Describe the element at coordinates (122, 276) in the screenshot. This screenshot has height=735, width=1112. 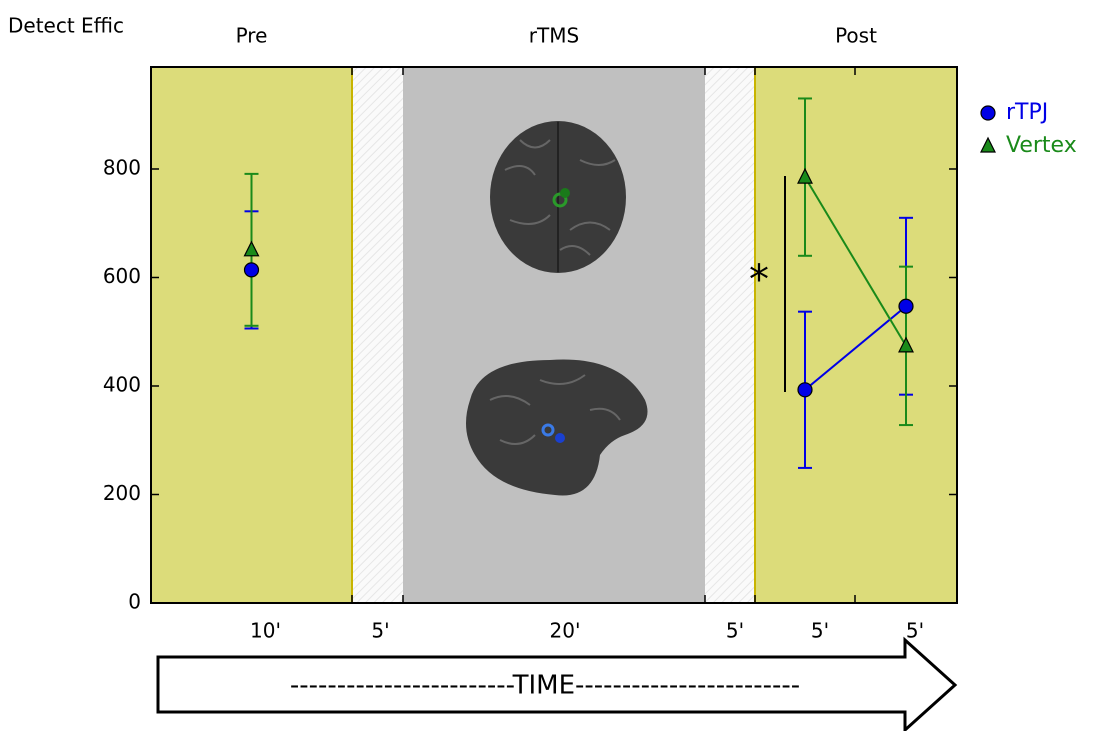
I see `y-tick-label: 600` at that location.